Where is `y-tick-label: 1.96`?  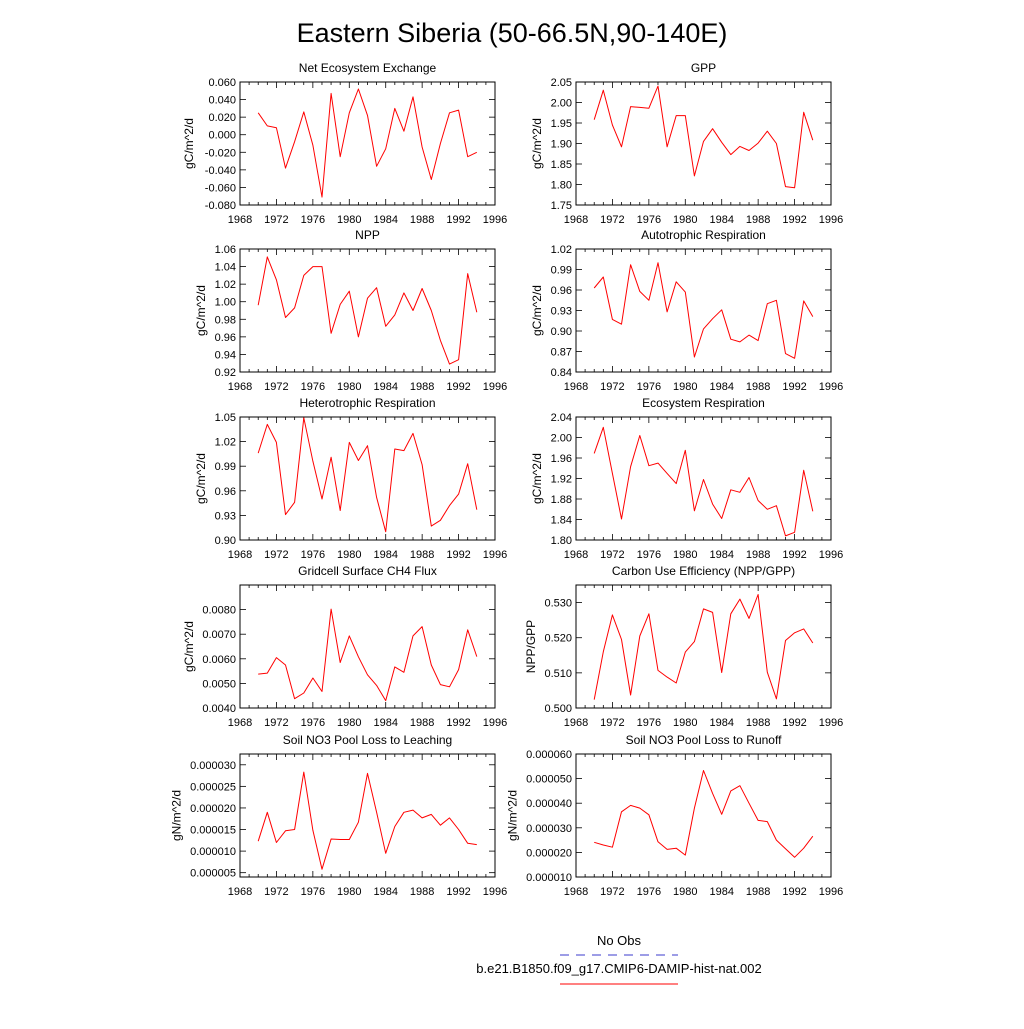 y-tick-label: 1.96 is located at coordinates (561, 459).